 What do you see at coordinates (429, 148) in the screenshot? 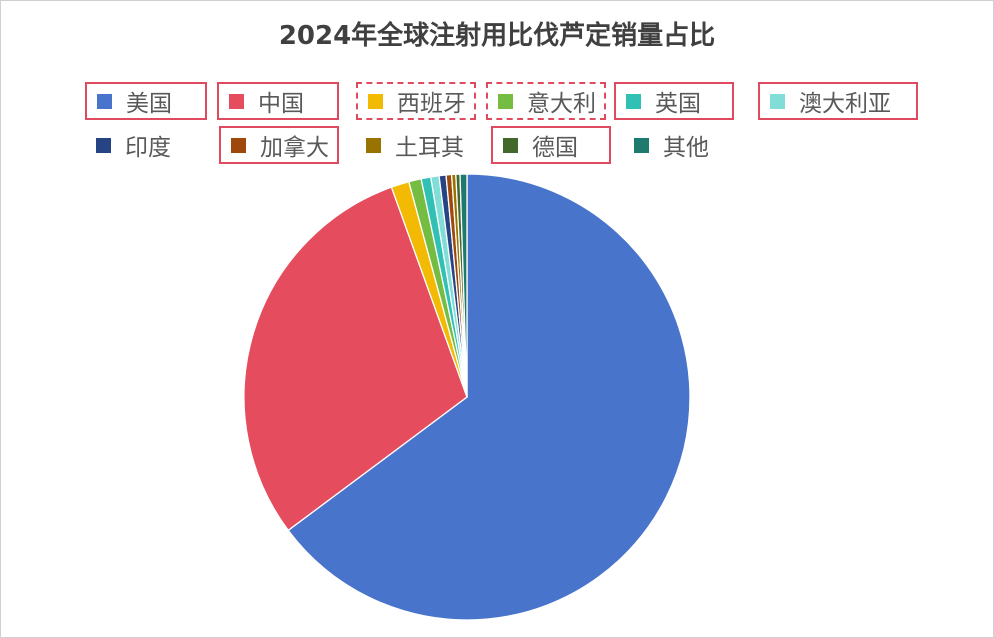
I see `legend-label: 土耳其` at bounding box center [429, 148].